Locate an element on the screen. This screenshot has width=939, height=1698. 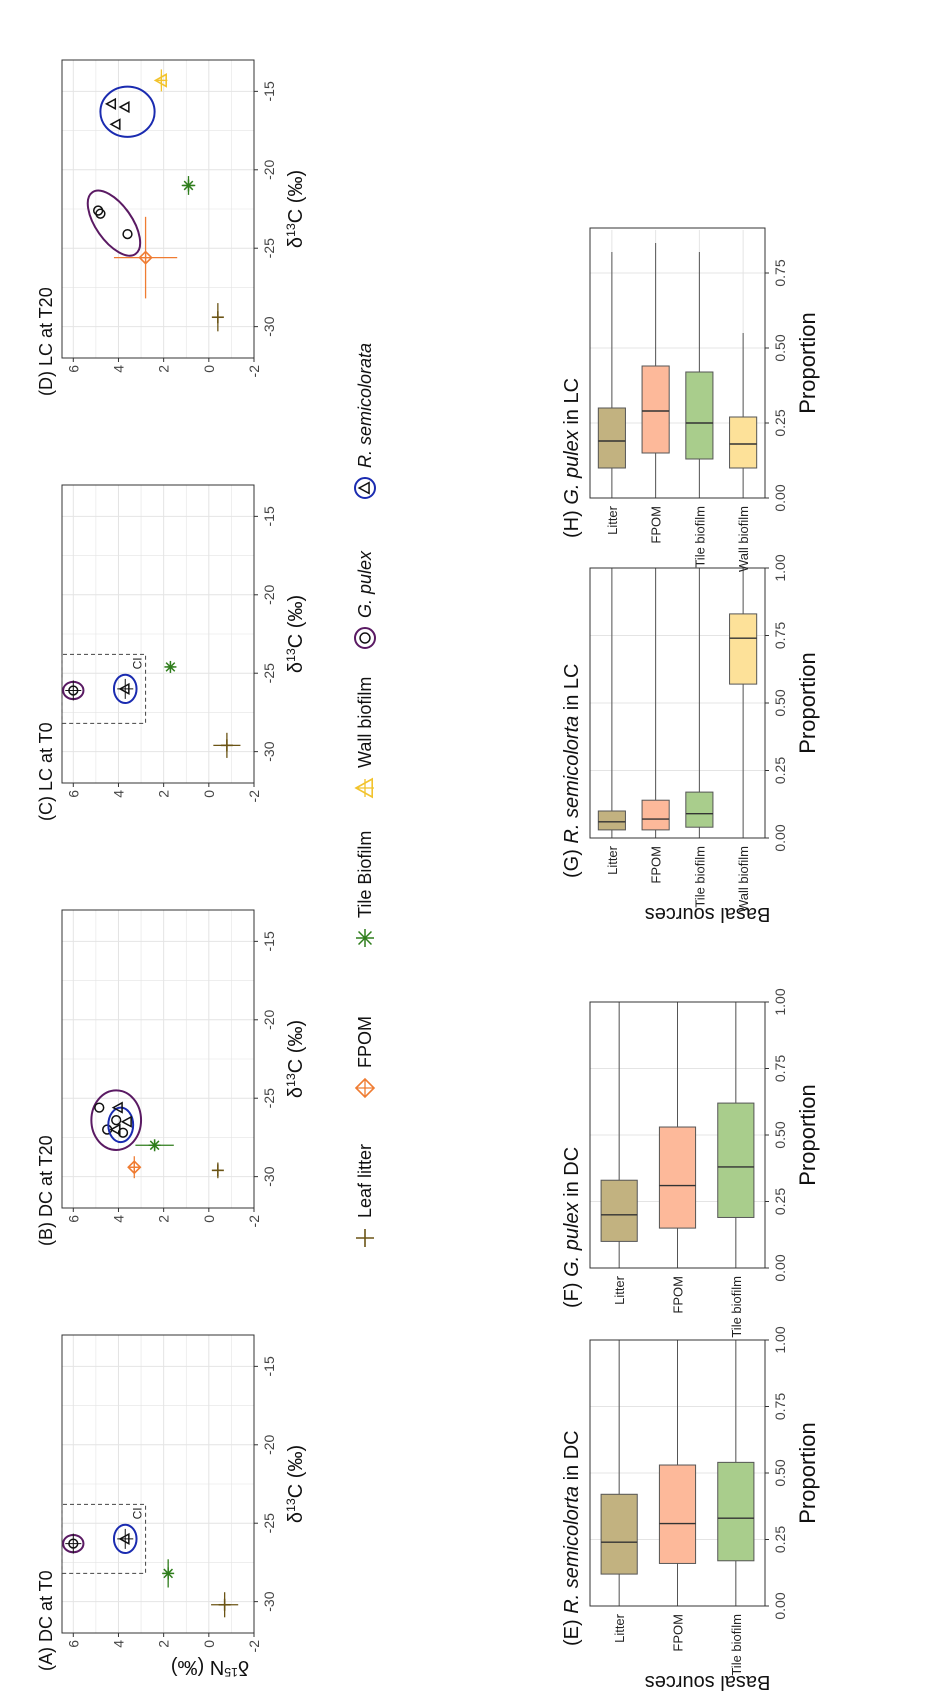
panel-title: (G) R. semicolorta in LC is located at coordinates (572, 771).